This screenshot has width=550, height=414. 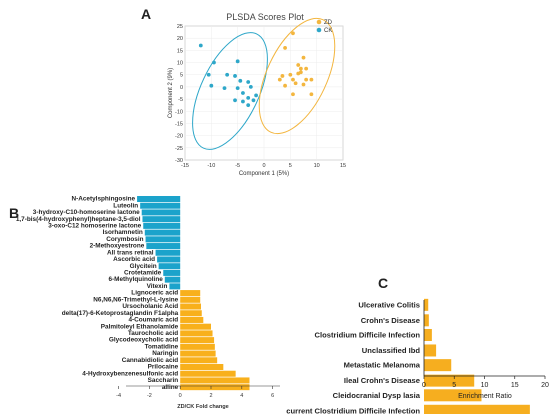 What do you see at coordinates (430, 350) in the screenshot?
I see `enrichment-bar-unclassified-ibd` at bounding box center [430, 350].